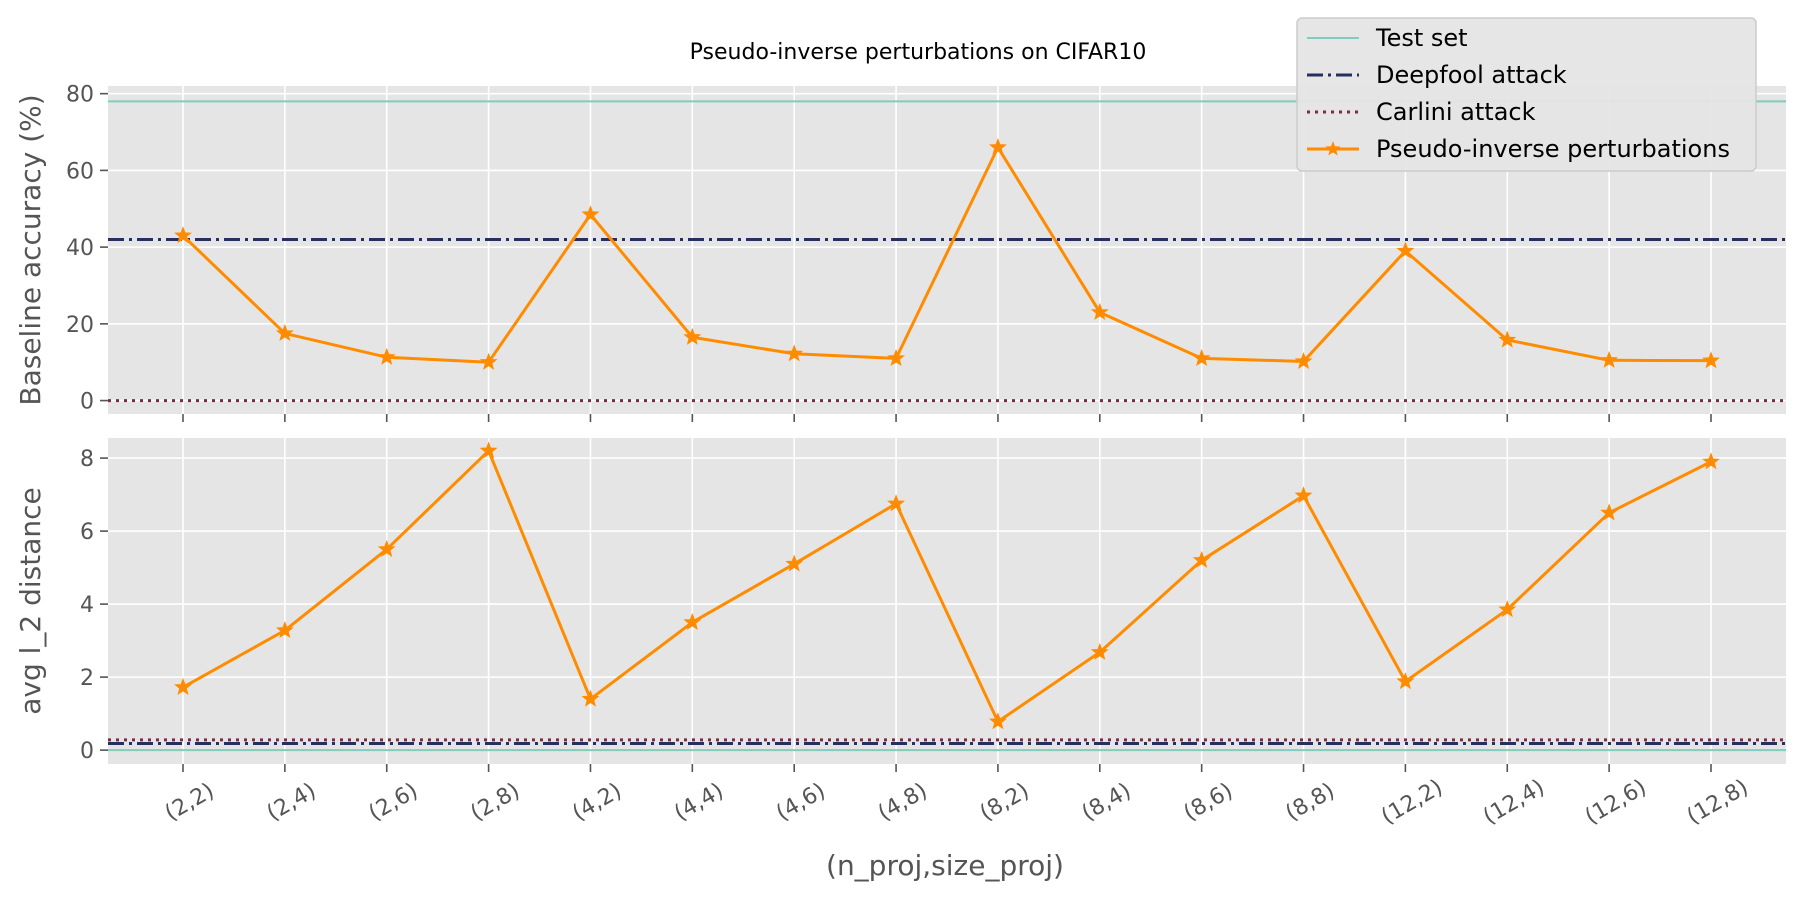 This screenshot has width=1801, height=898. Describe the element at coordinates (1310, 803) in the screenshot. I see `x-tick-label: (8,8)` at that location.